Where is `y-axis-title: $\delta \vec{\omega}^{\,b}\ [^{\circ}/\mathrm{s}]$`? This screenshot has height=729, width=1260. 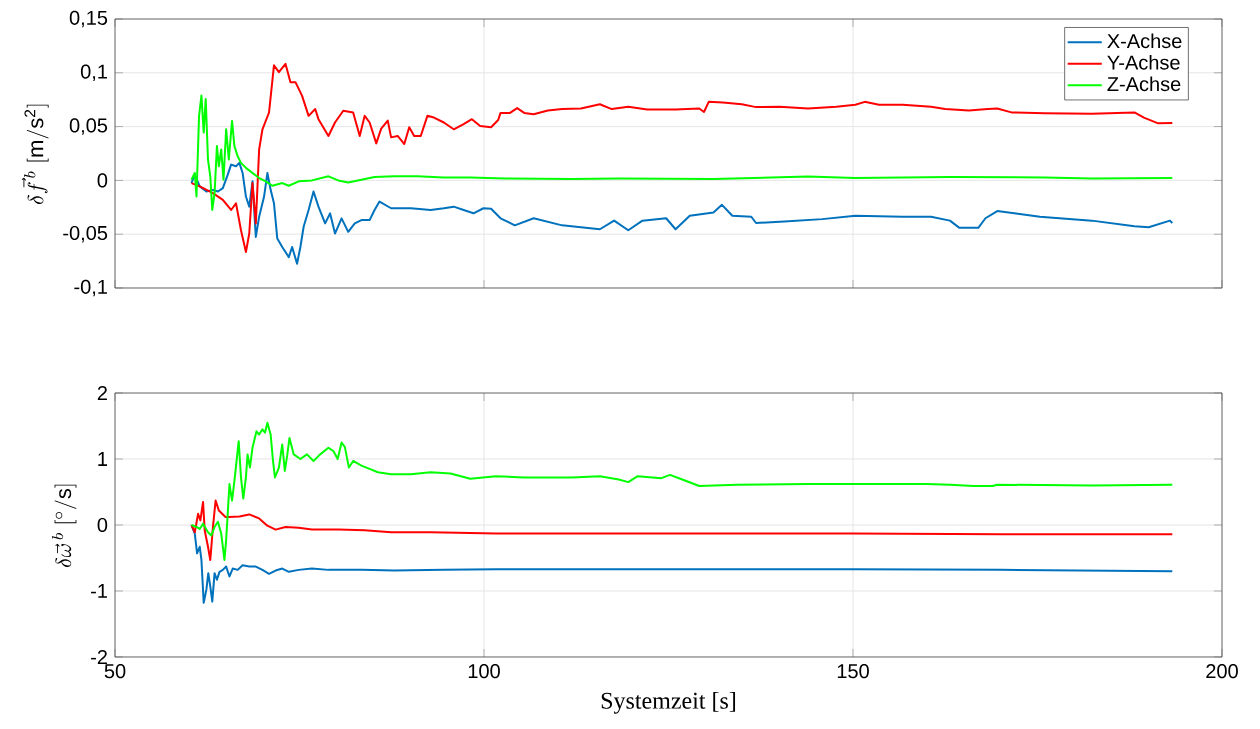
y-axis-title: $\delta \vec{\omega}^{\,b}\ [^{\circ}/\mathrm{s}]$ is located at coordinates (64, 525).